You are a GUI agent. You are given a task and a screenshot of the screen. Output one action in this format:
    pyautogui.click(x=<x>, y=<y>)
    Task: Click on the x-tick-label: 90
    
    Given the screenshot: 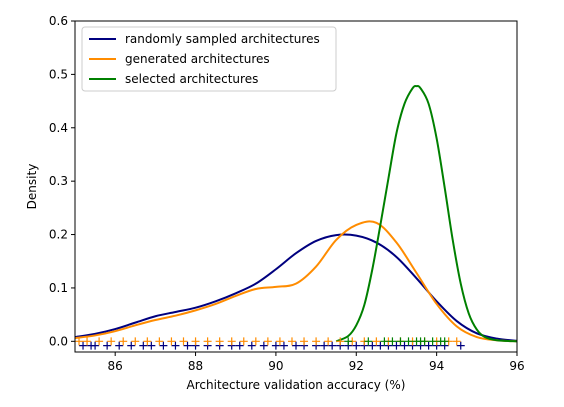 What is the action you would take?
    pyautogui.click(x=275, y=366)
    